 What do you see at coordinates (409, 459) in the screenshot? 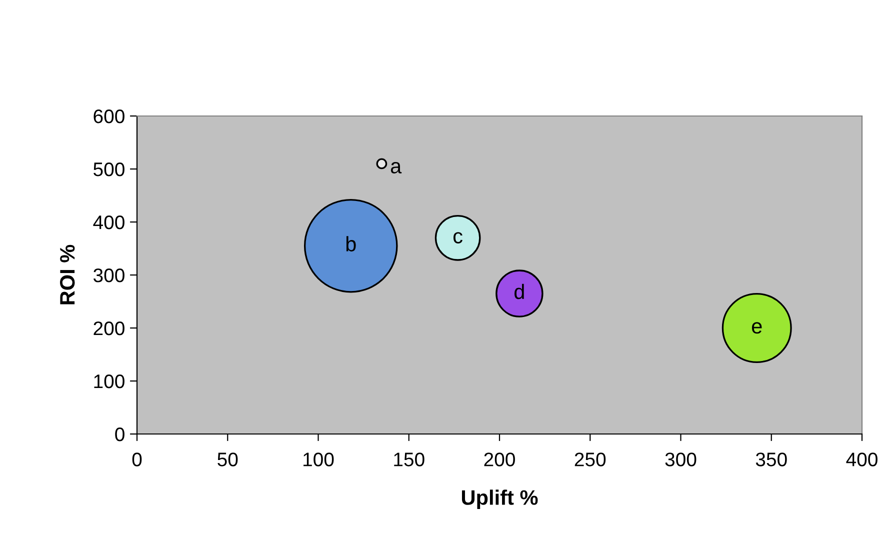
I see `x-tick-label: 150` at bounding box center [409, 459].